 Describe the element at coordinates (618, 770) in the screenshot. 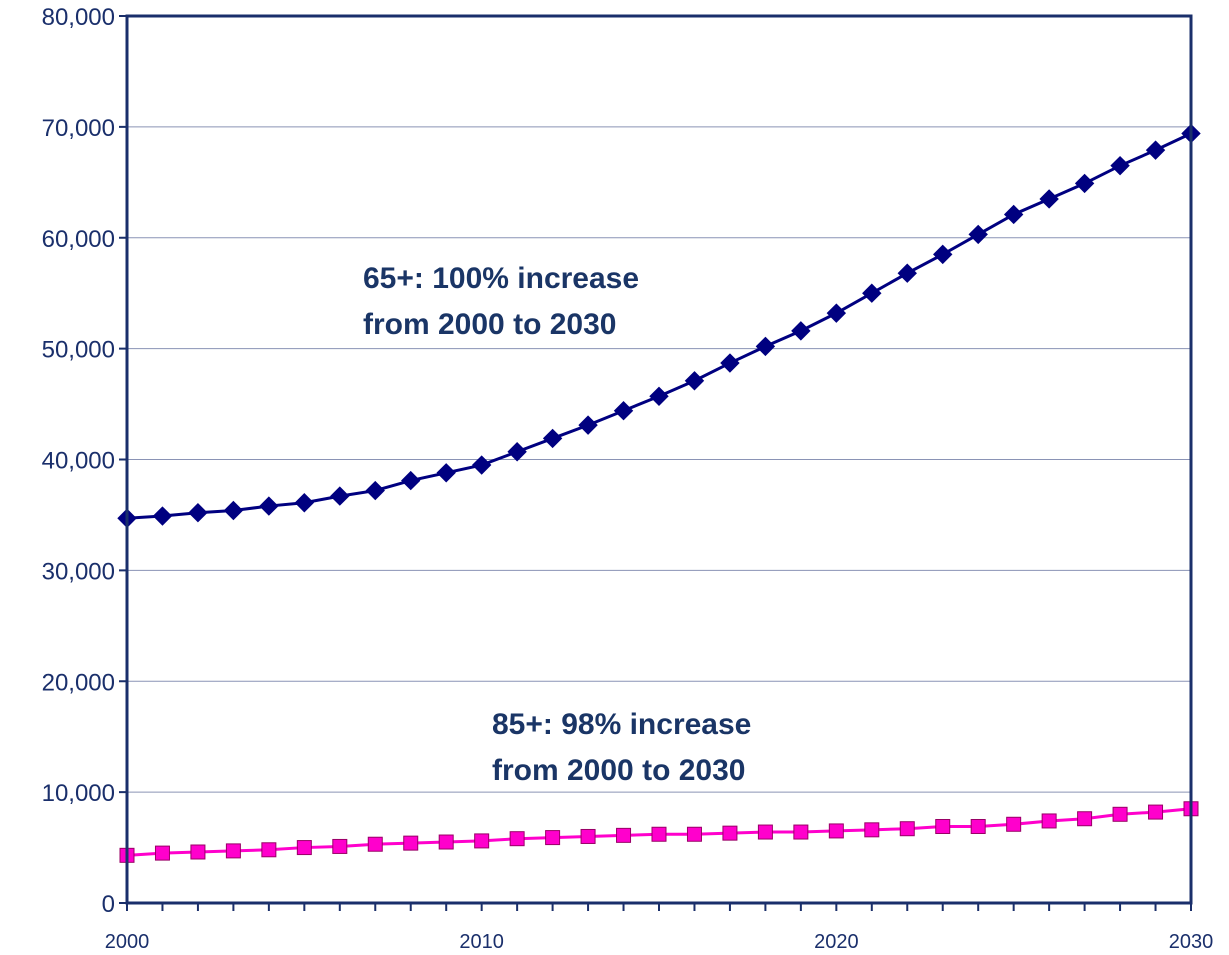

I see `annotation-85-line2: from 2000 to 2030` at that location.